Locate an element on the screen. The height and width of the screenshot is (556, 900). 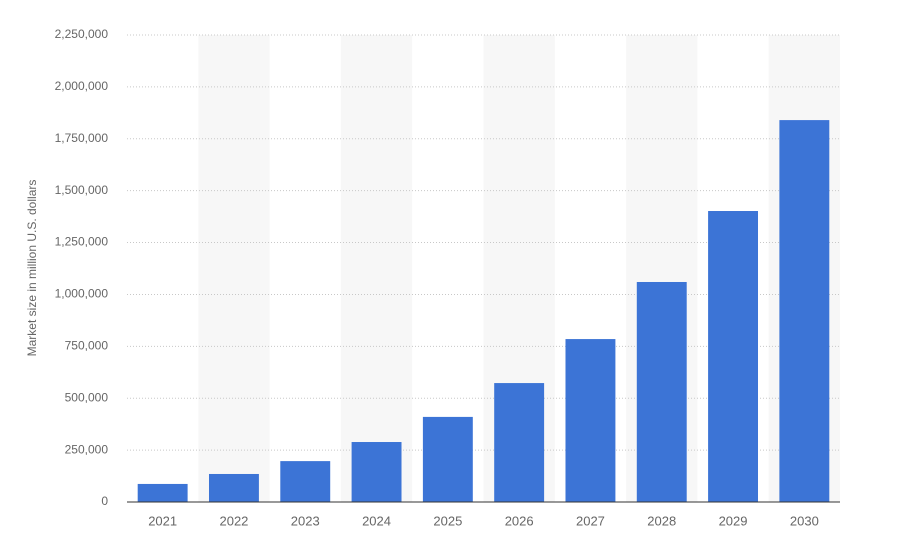
x-tick-label: 2024 is located at coordinates (376, 520).